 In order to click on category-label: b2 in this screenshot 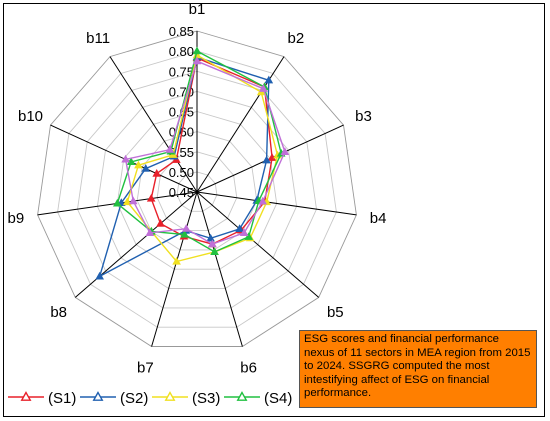, I will do `click(296, 38)`.